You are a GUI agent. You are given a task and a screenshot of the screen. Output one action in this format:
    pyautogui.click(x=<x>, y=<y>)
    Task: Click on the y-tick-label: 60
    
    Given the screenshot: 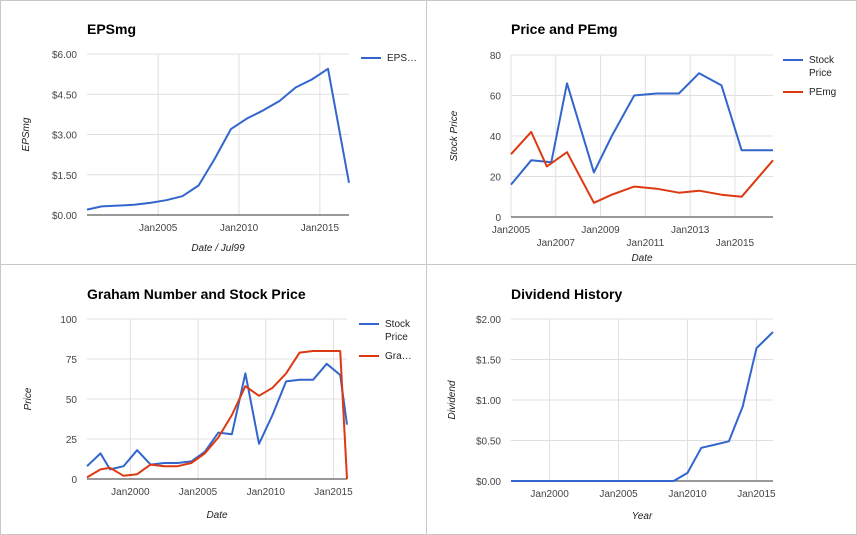 What is the action you would take?
    pyautogui.click(x=496, y=97)
    